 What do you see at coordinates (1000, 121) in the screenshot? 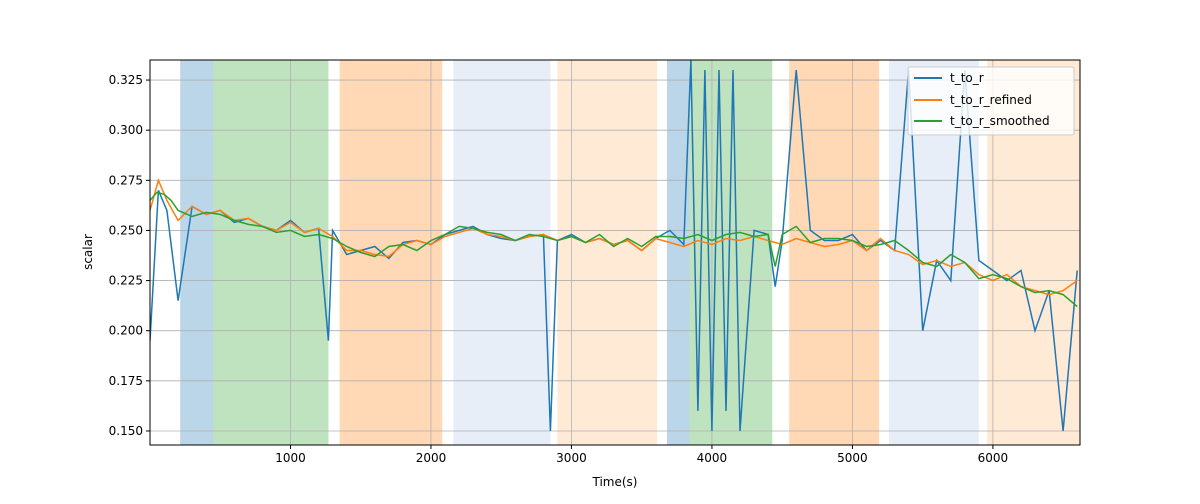
I see `legend-label-t_to_r_smoothed: t_to_r_smoothed` at bounding box center [1000, 121].